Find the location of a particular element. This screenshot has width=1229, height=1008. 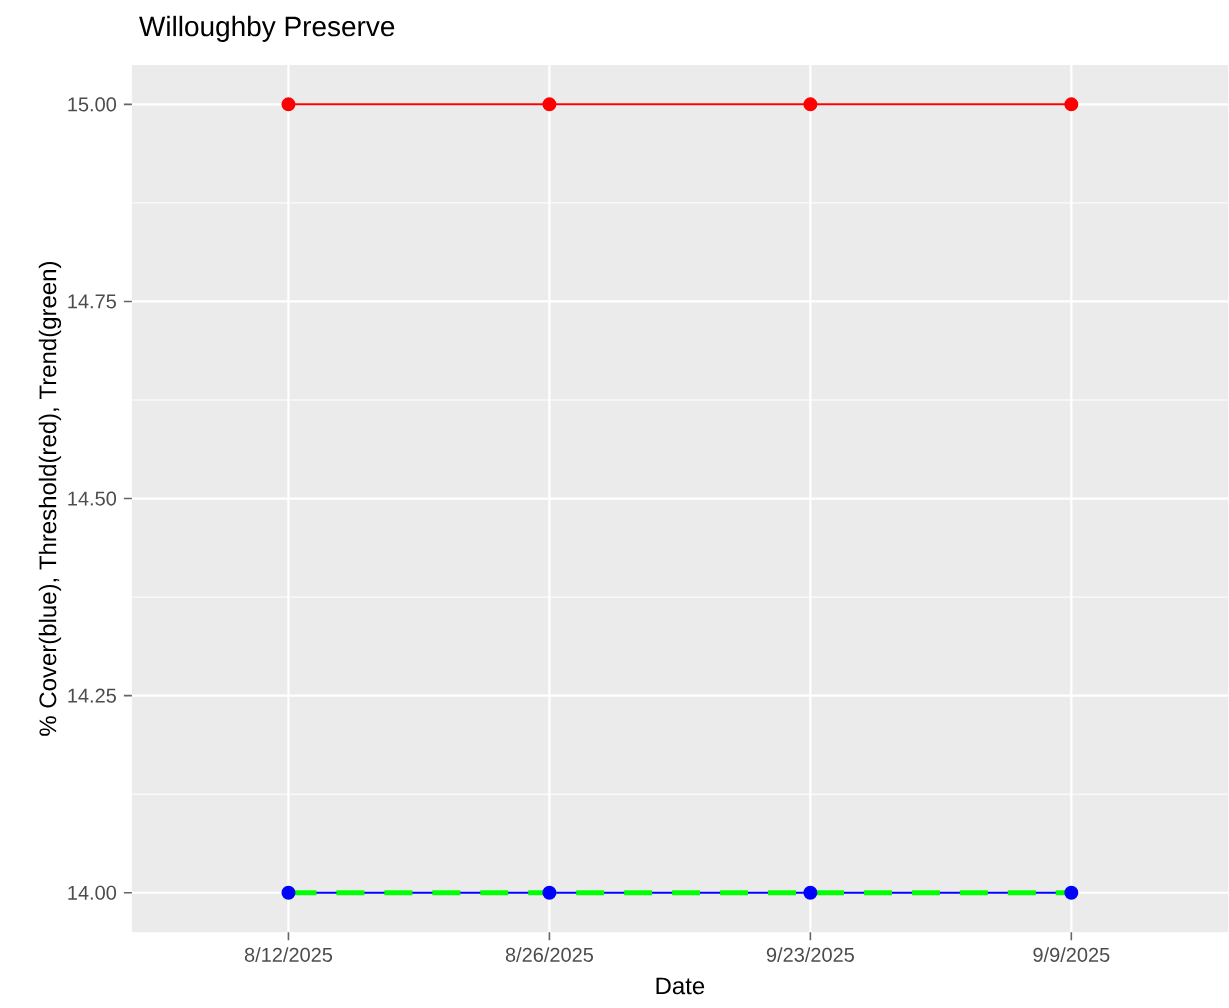

y-axis-title: % Cover(blue), Threshold(red), Trend(green) is located at coordinates (50, 498).